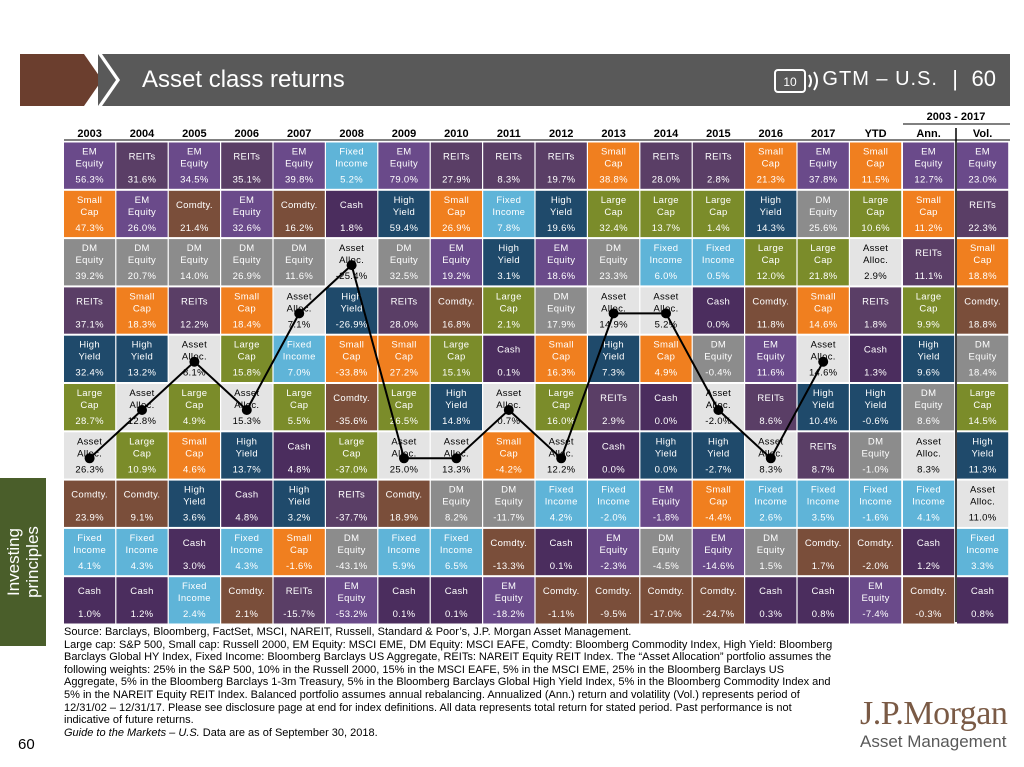  I want to click on cell-value: -35.6%, so click(352, 421).